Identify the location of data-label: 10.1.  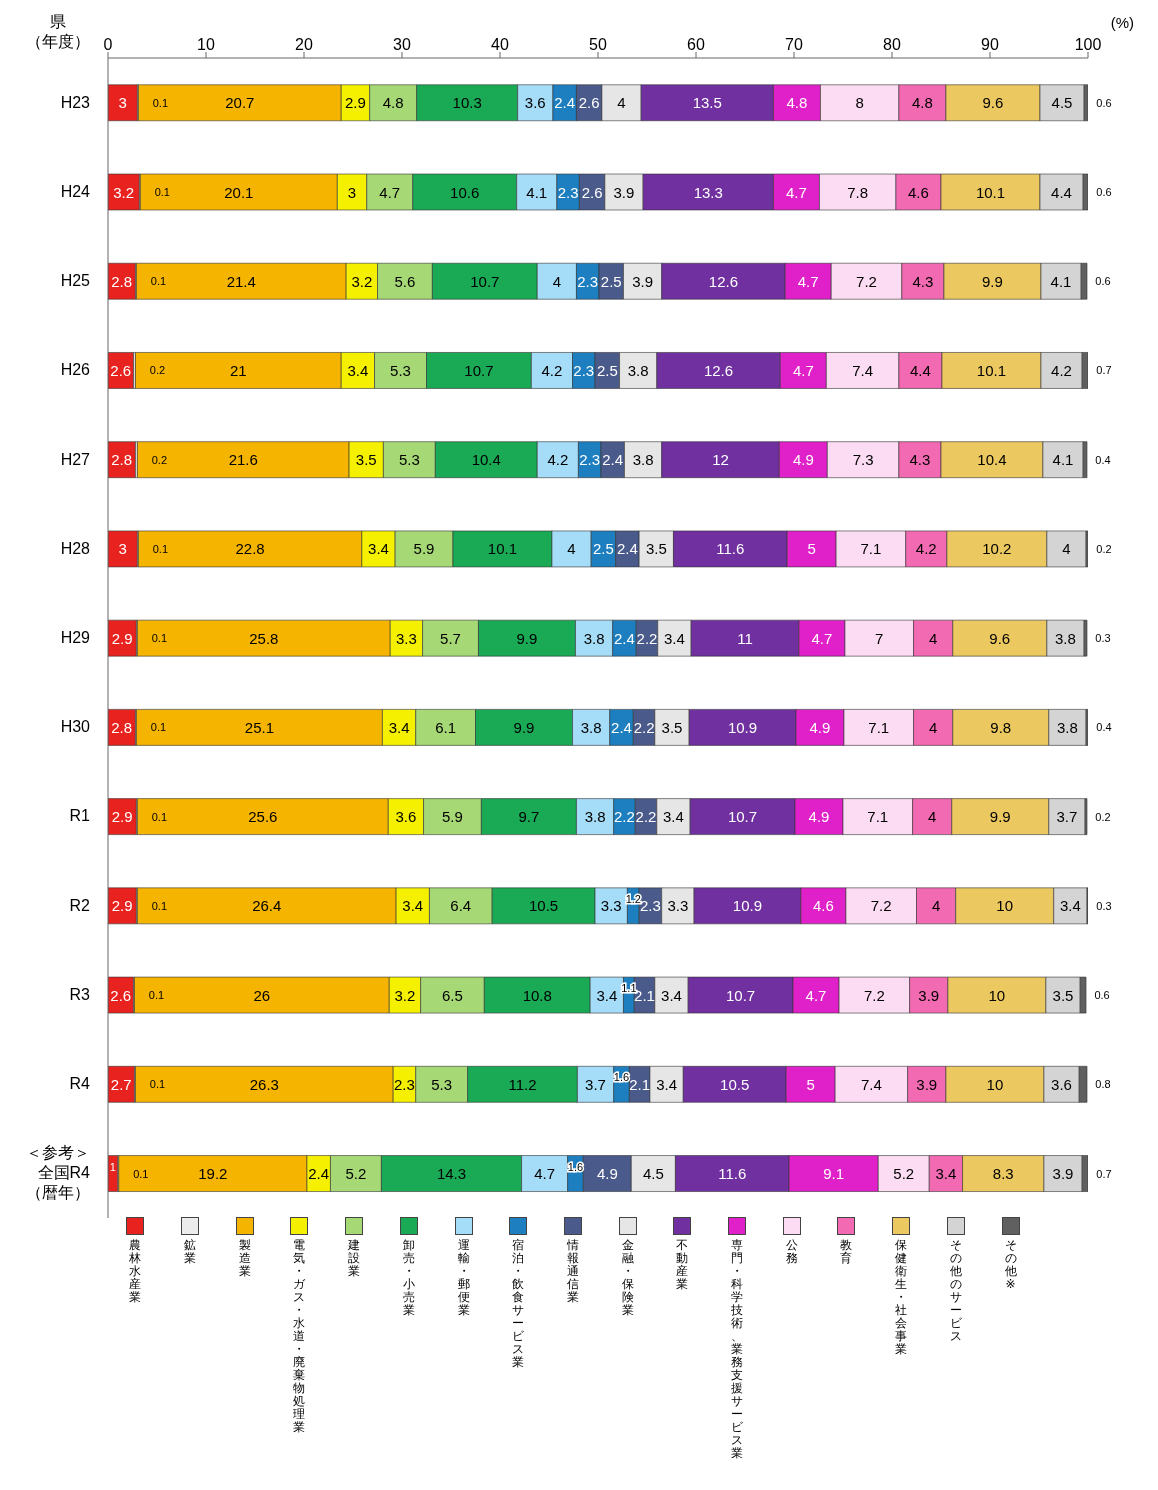
(502, 549).